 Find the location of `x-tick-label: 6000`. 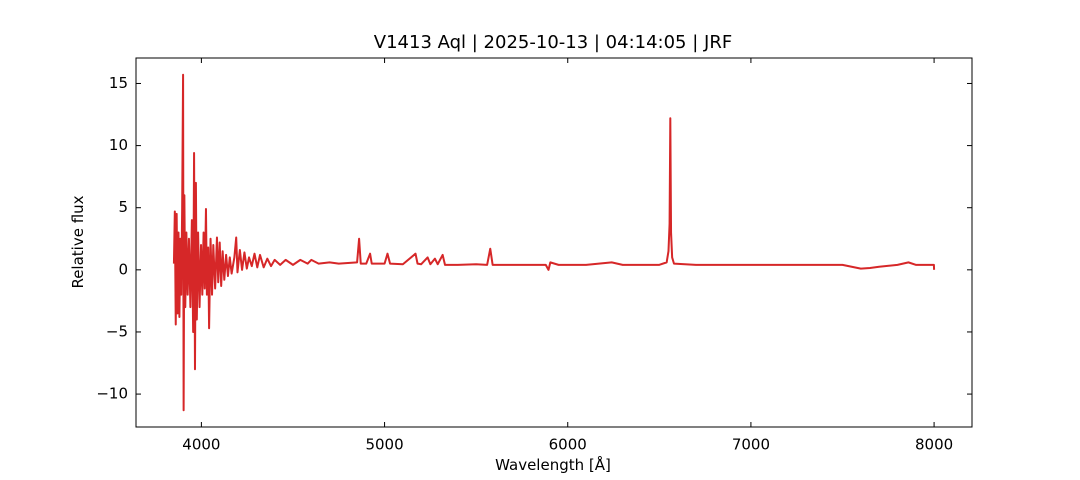

x-tick-label: 6000 is located at coordinates (568, 445).